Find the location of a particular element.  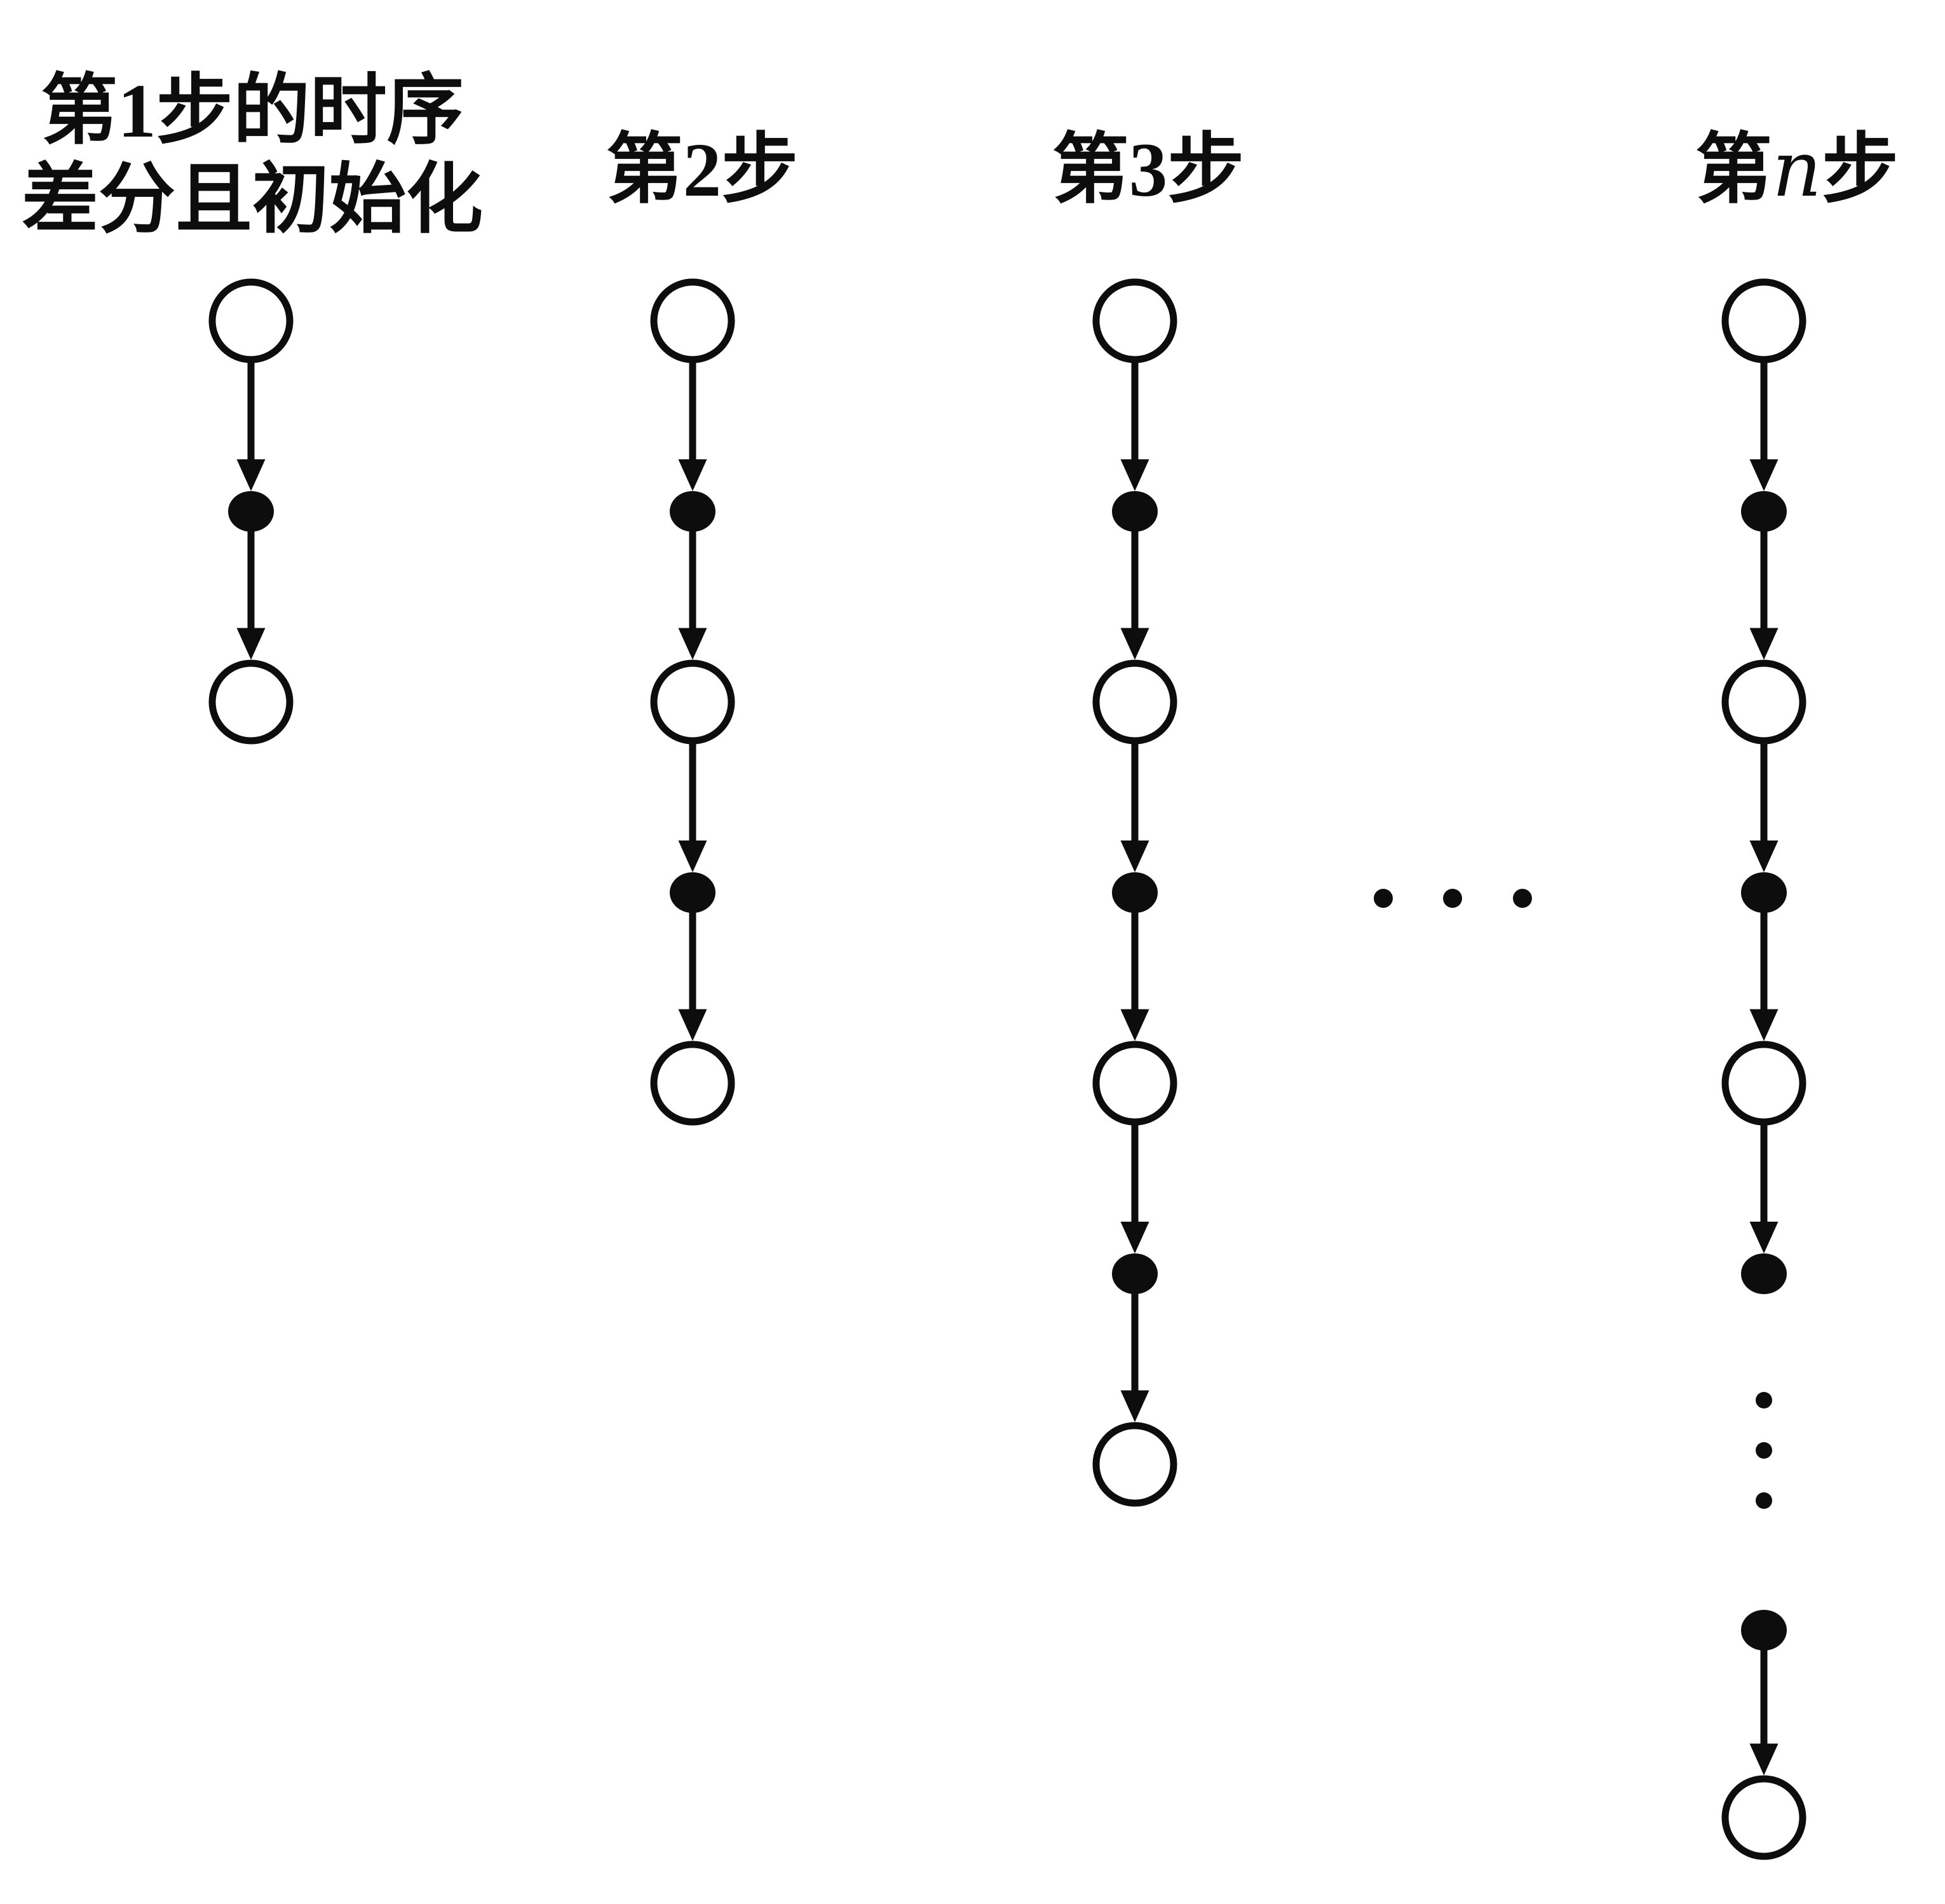

label-step-2: 第2步 is located at coordinates (703, 170).